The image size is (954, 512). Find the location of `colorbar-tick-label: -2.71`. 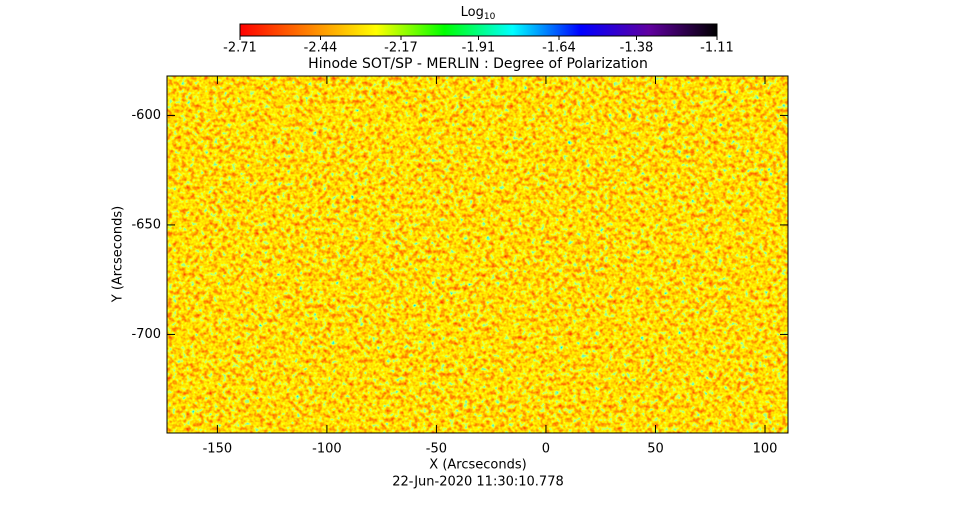

colorbar-tick-label: -2.71 is located at coordinates (240, 48).